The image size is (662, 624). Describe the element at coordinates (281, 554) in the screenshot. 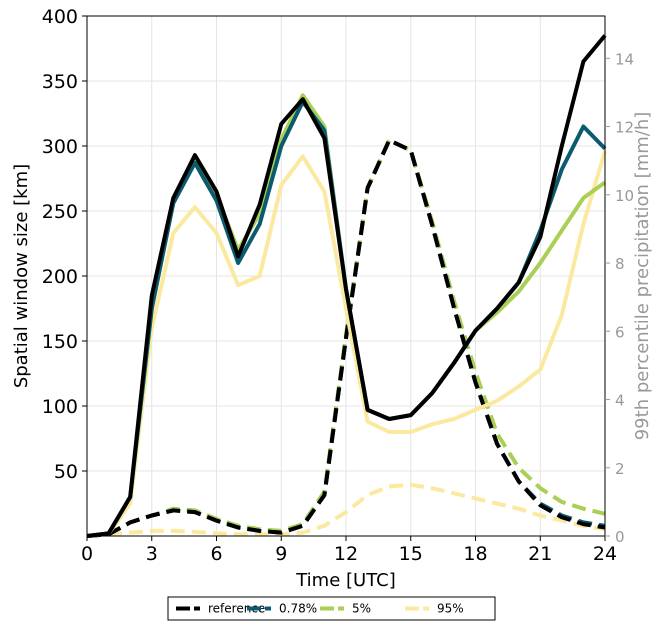

I see `x-tick-label: 9` at that location.